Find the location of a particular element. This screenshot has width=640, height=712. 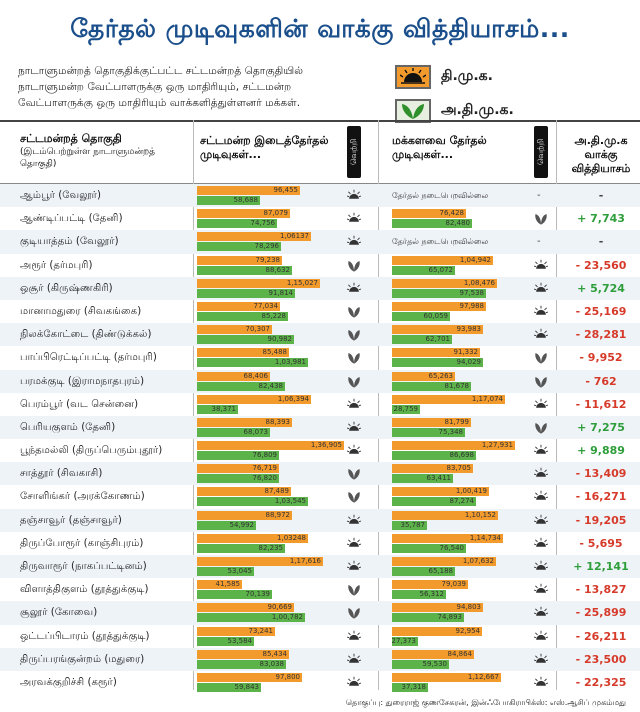

byelection-dmk-value: 96,455 is located at coordinates (286, 190).